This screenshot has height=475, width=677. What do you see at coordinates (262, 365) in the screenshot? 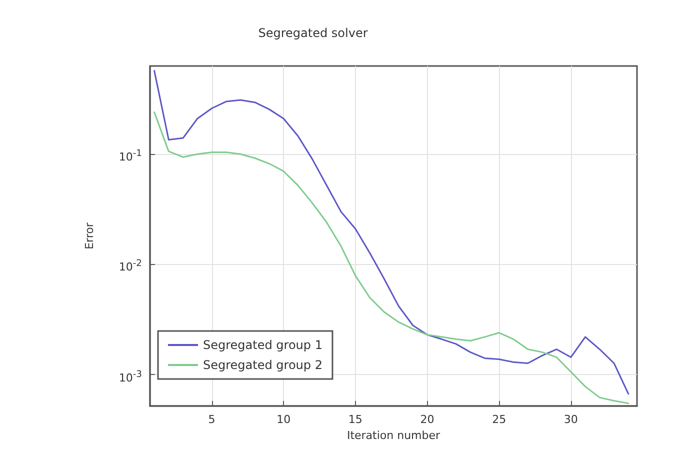
I see `legend-label: Segregated group 2` at bounding box center [262, 365].